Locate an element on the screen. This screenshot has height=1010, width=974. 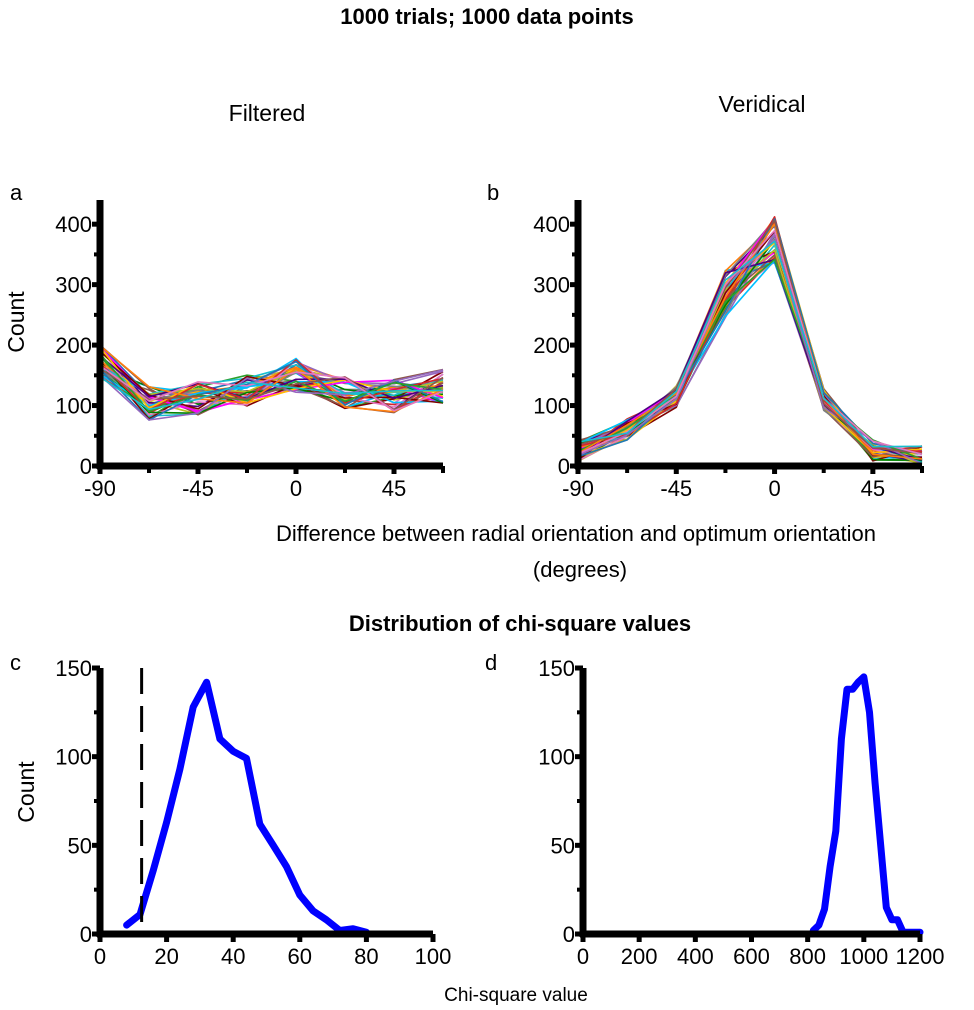
panel-c-ylabel: Count is located at coordinates (26, 792).